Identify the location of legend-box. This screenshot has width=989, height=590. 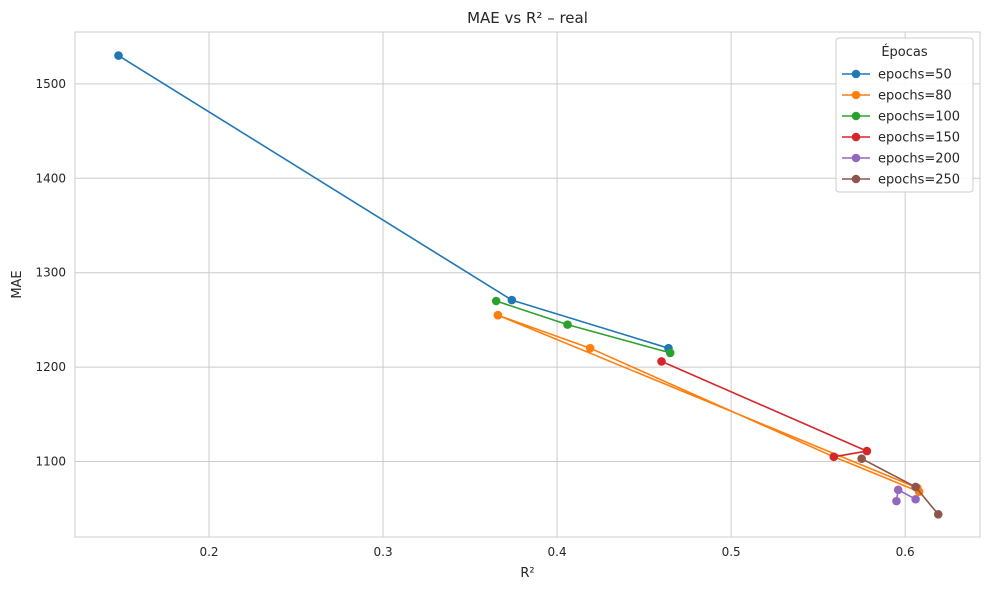
(904, 115).